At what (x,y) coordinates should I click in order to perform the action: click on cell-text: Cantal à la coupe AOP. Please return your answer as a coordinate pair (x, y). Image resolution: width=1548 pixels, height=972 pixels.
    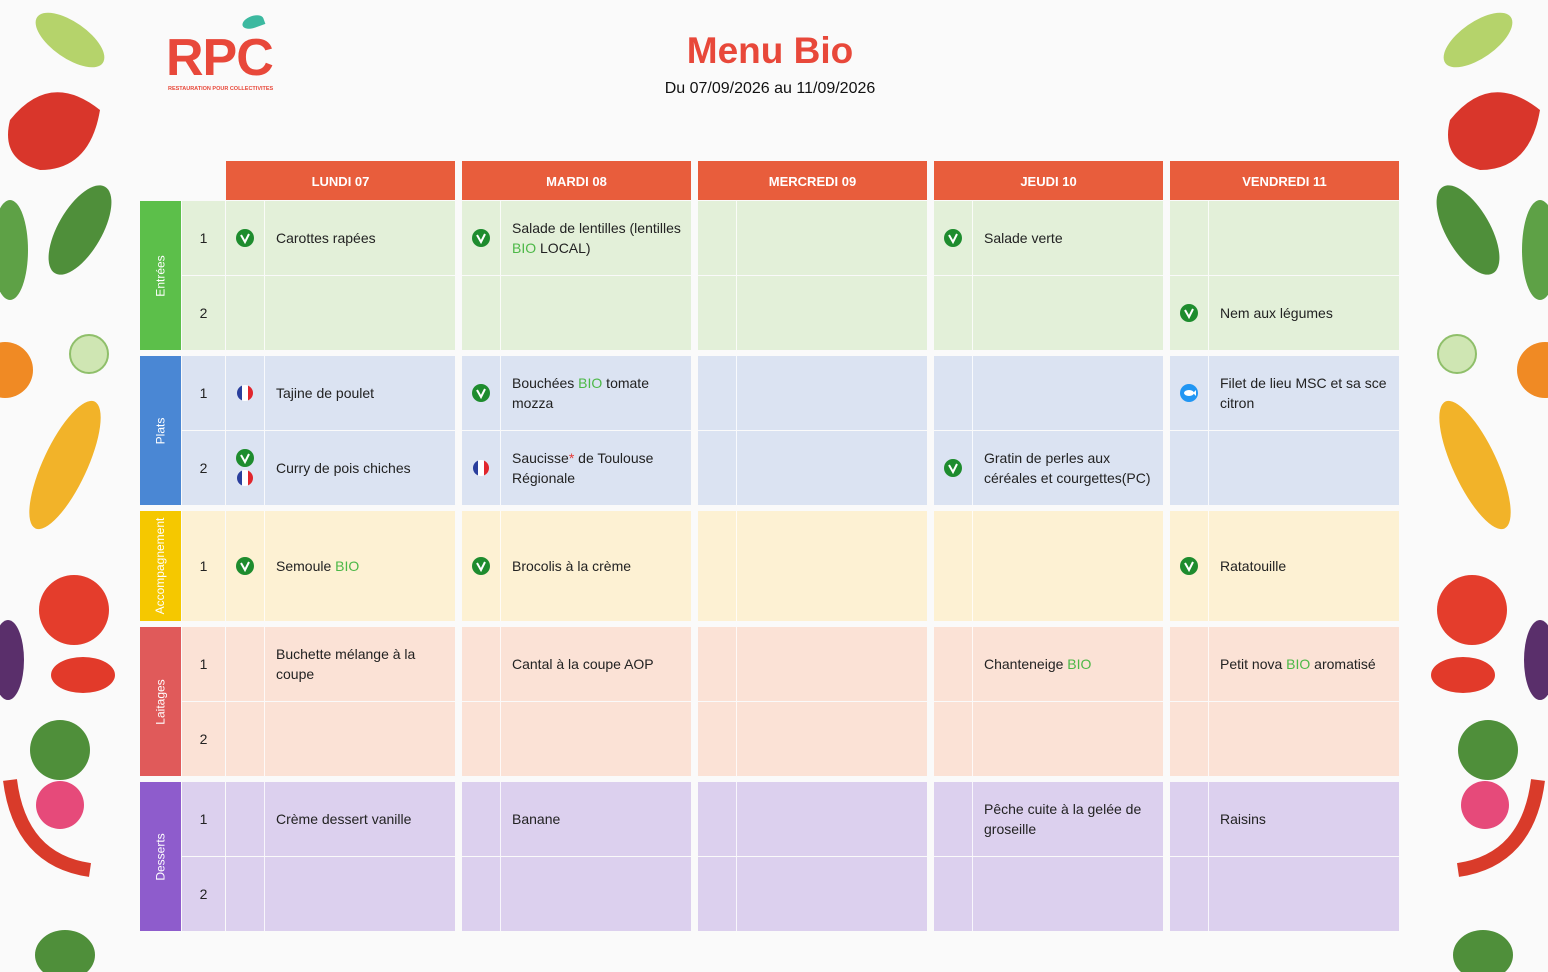
    Looking at the image, I should click on (597, 664).